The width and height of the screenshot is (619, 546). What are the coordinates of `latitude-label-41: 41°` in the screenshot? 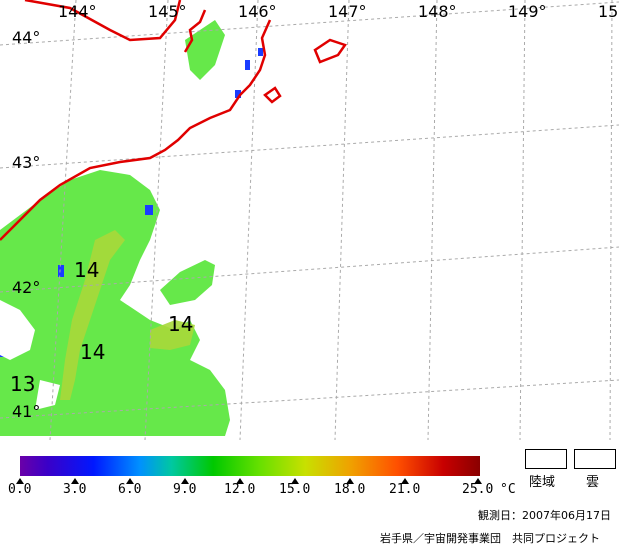 It's located at (26, 411).